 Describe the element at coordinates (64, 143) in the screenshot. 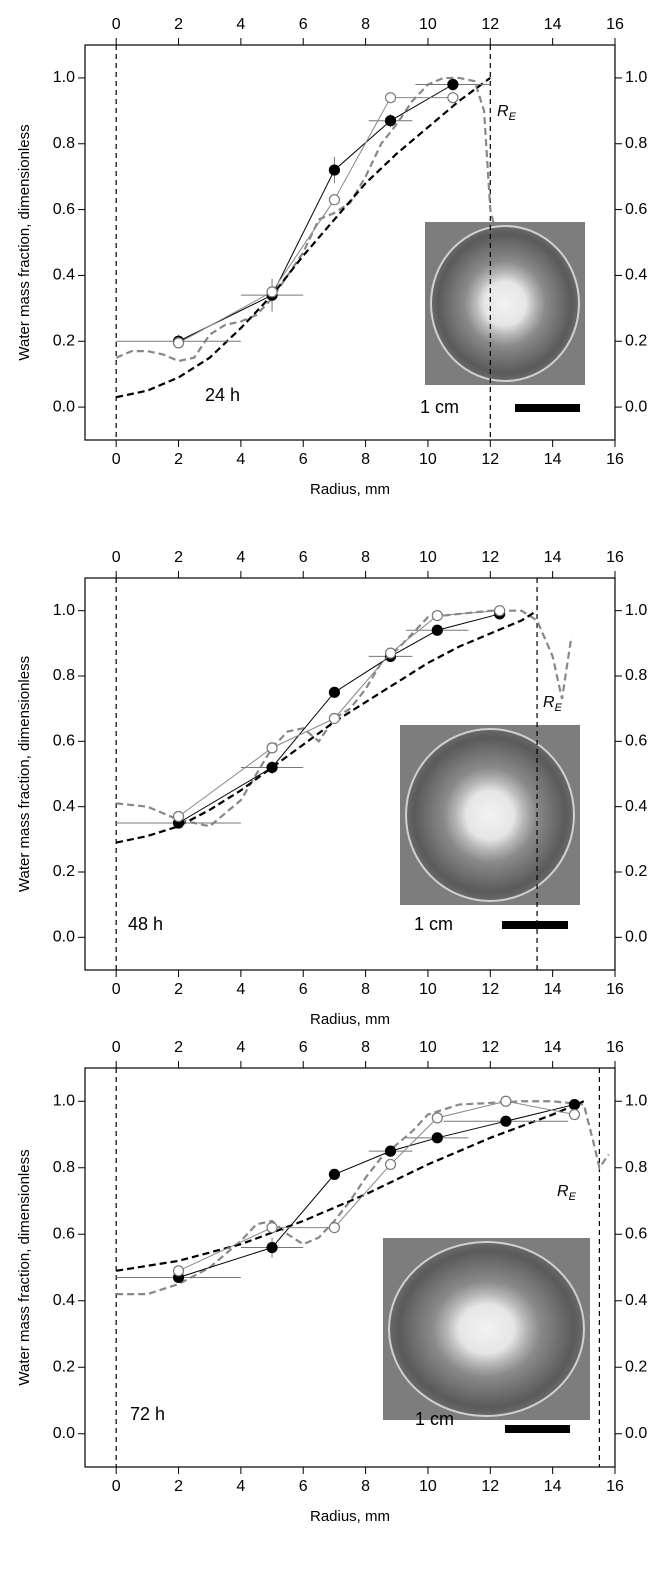

I see `y-tick-label: 0.8` at that location.